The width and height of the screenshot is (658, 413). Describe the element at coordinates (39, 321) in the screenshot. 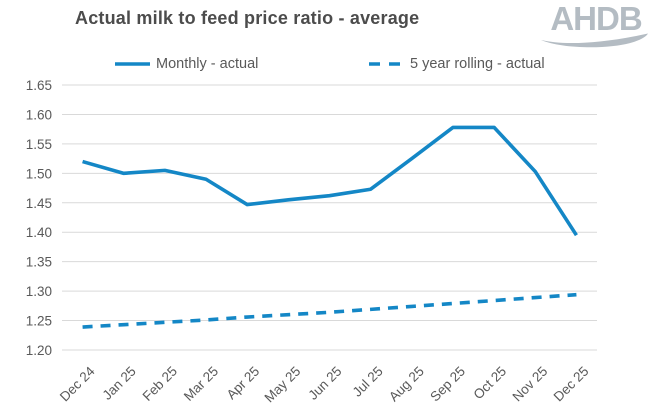

I see `y-axis-tick-label: 1.25` at that location.